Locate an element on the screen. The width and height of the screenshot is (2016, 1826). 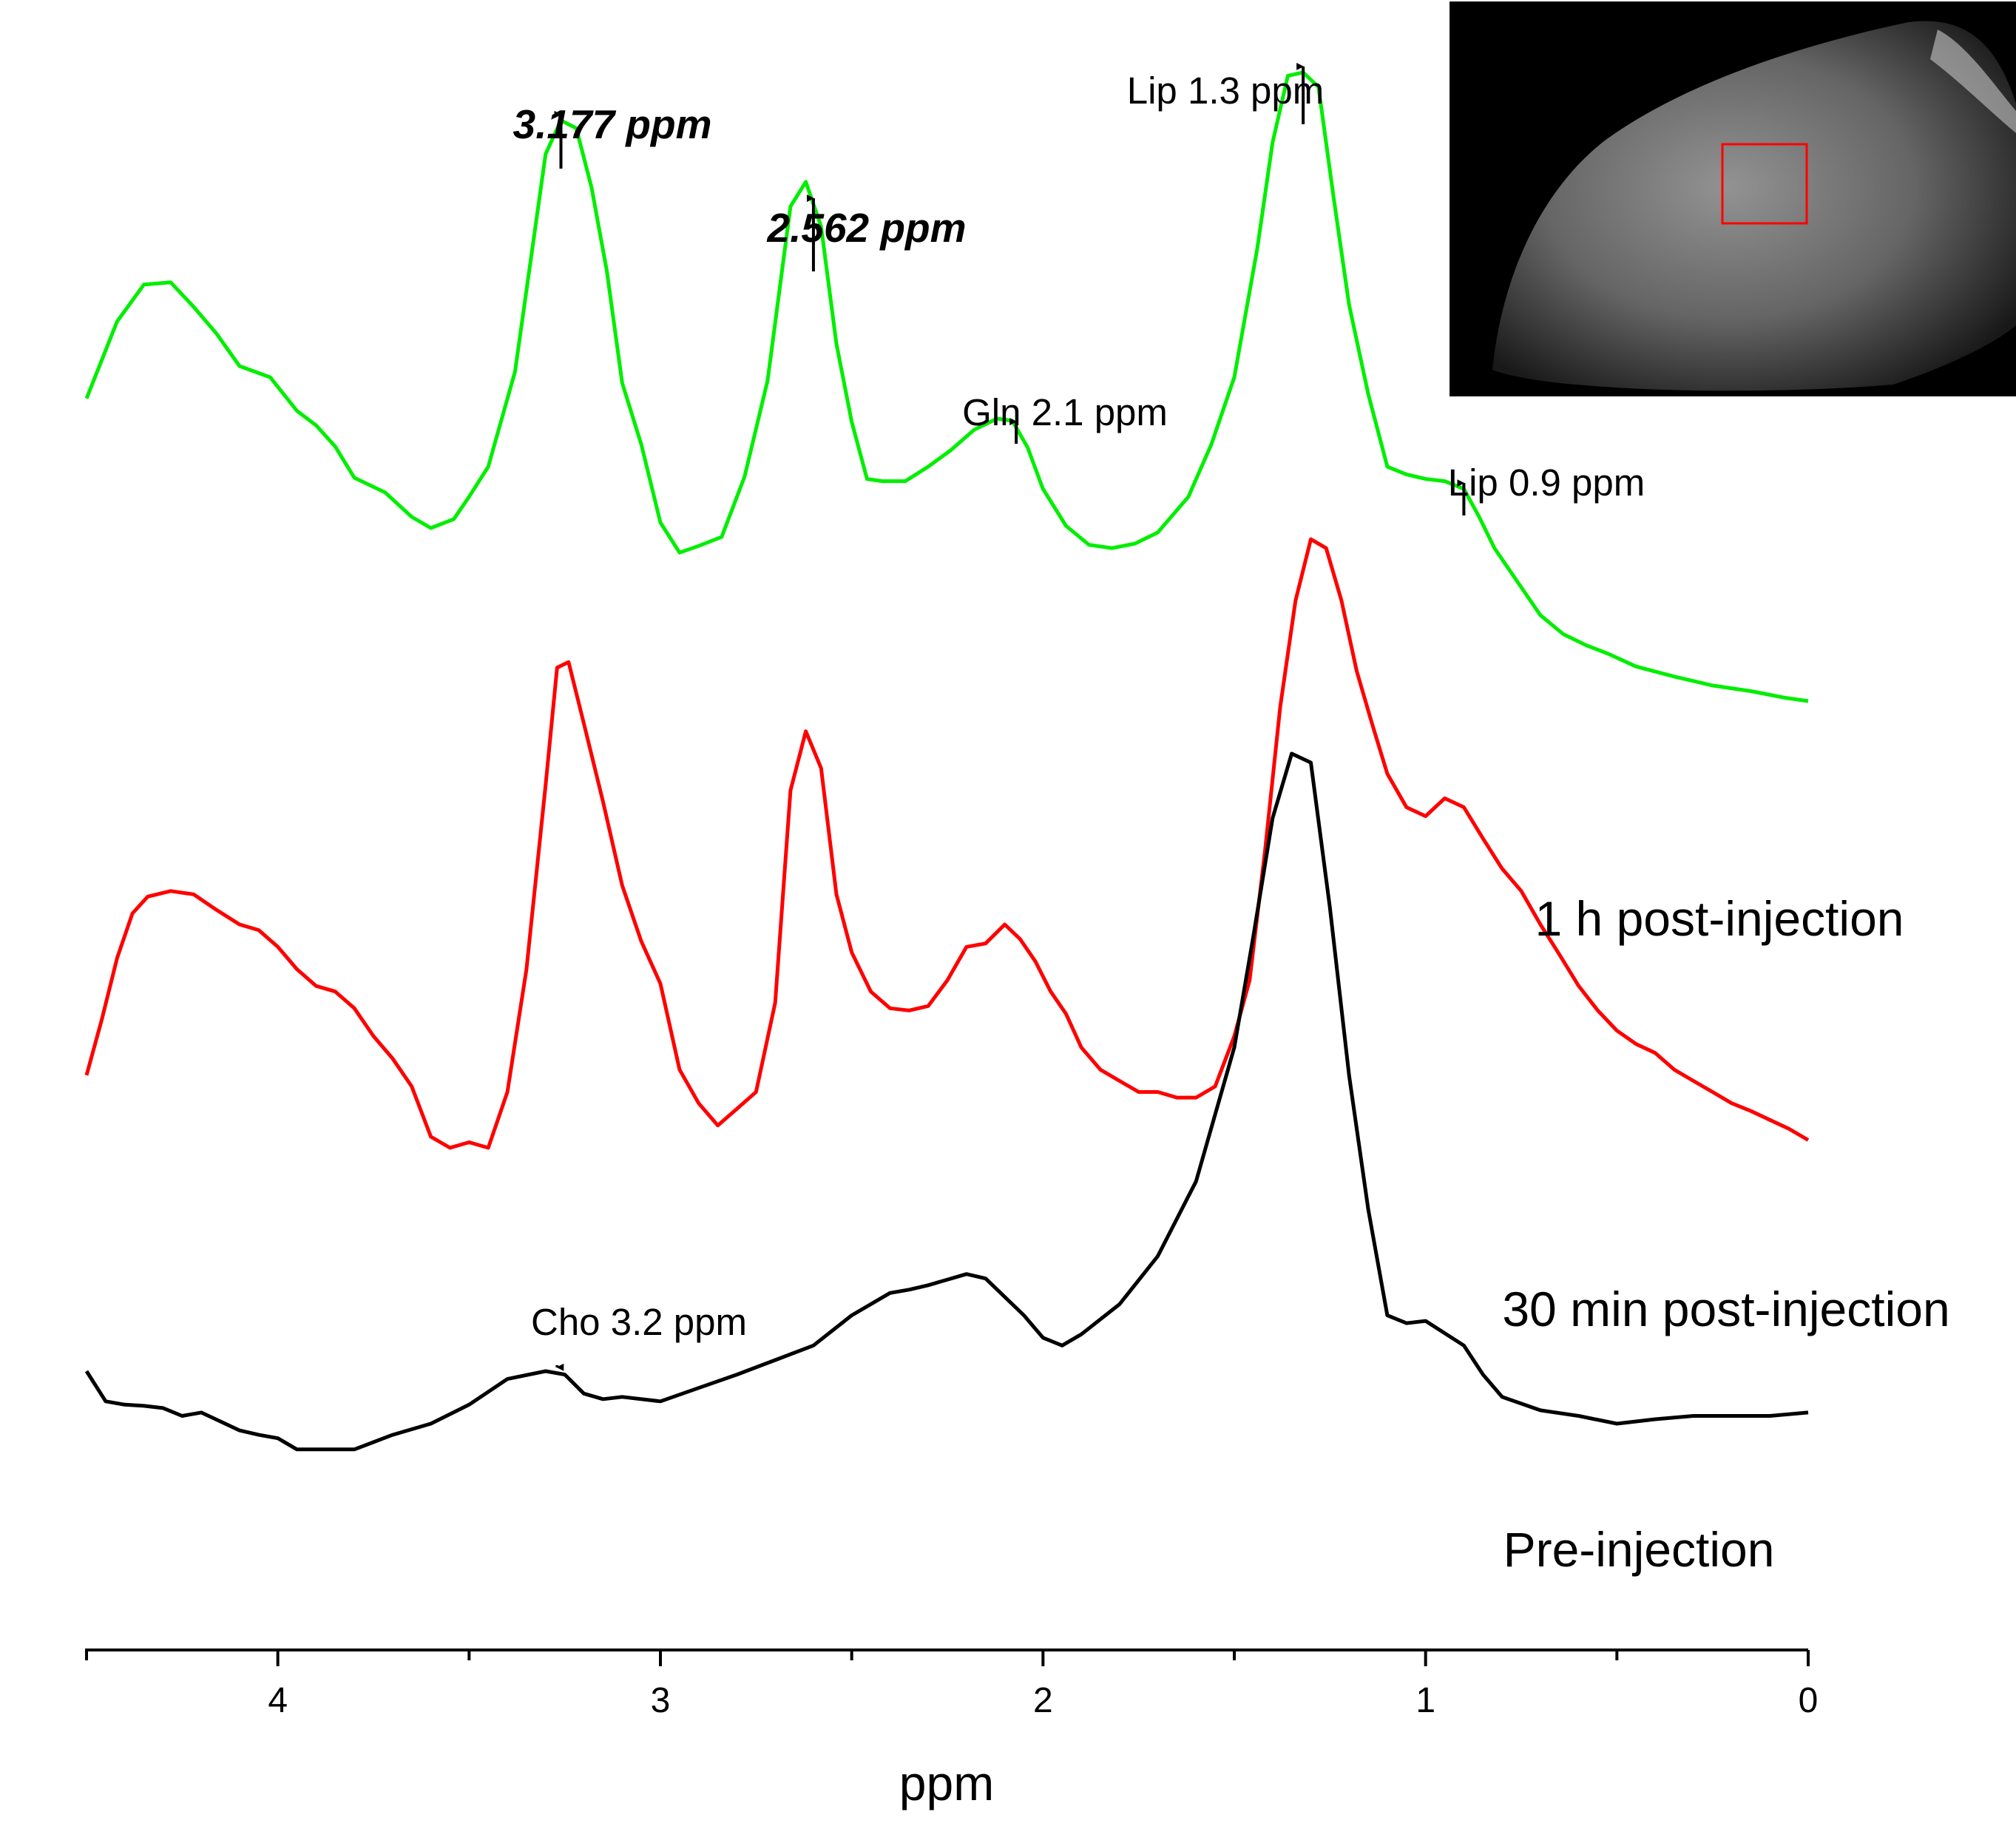
x-axis-label: ppm is located at coordinates (947, 1783).